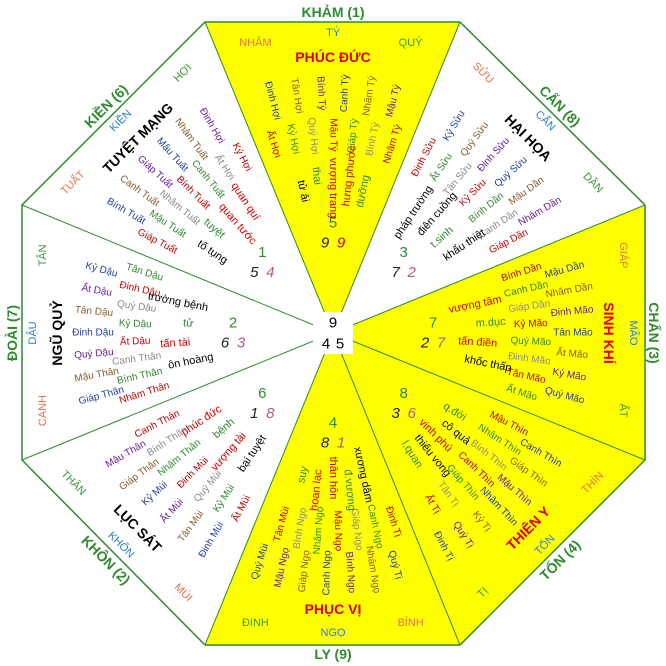 Image resolution: width=666 pixels, height=666 pixels. What do you see at coordinates (93, 333) in the screenshot?
I see `ganzhi: Đinh Dậu` at bounding box center [93, 333].